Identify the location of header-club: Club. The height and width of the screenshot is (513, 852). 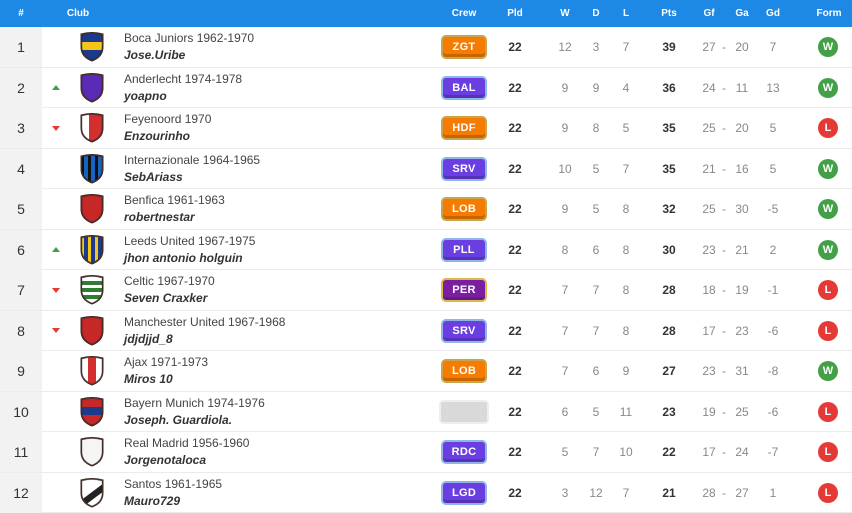
(78, 13).